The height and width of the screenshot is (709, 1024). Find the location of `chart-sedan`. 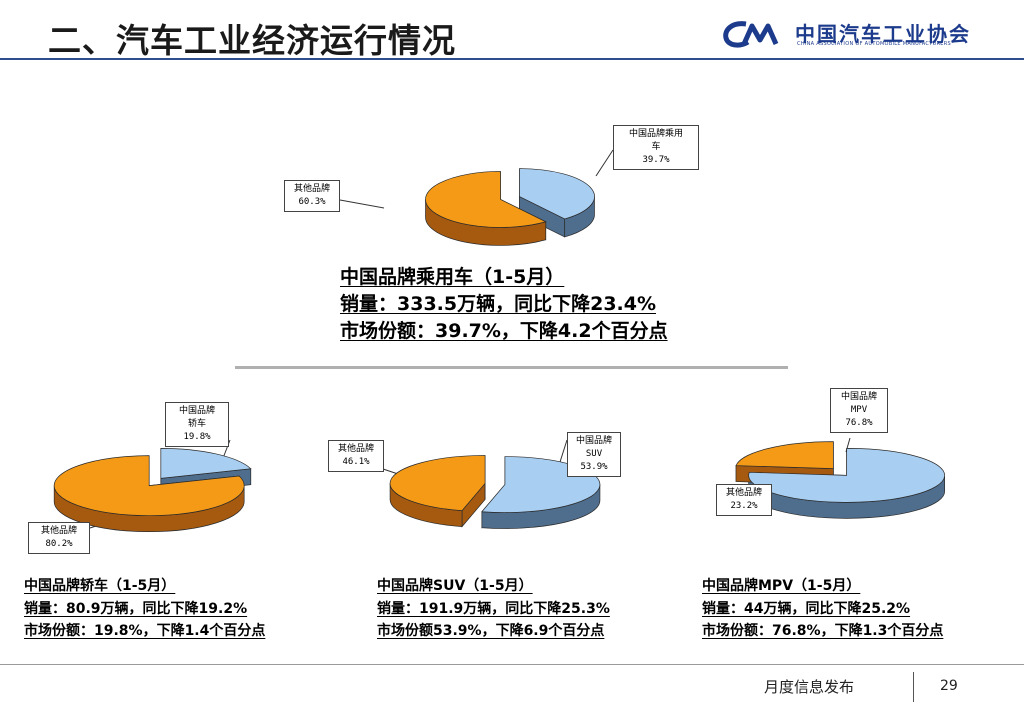

chart-sedan is located at coordinates (165, 495).